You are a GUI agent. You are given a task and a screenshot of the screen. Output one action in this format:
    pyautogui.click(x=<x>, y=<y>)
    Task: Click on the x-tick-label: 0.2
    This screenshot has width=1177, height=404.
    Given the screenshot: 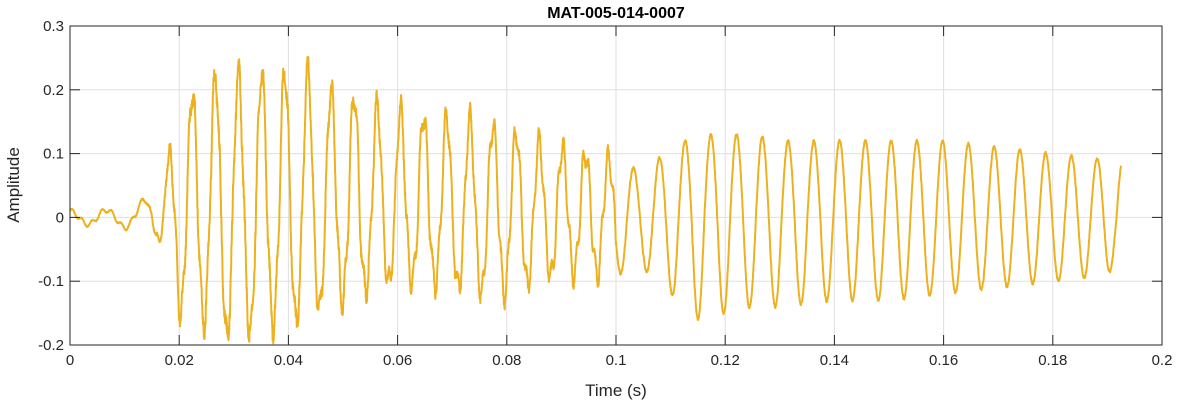 What is the action you would take?
    pyautogui.click(x=1162, y=360)
    